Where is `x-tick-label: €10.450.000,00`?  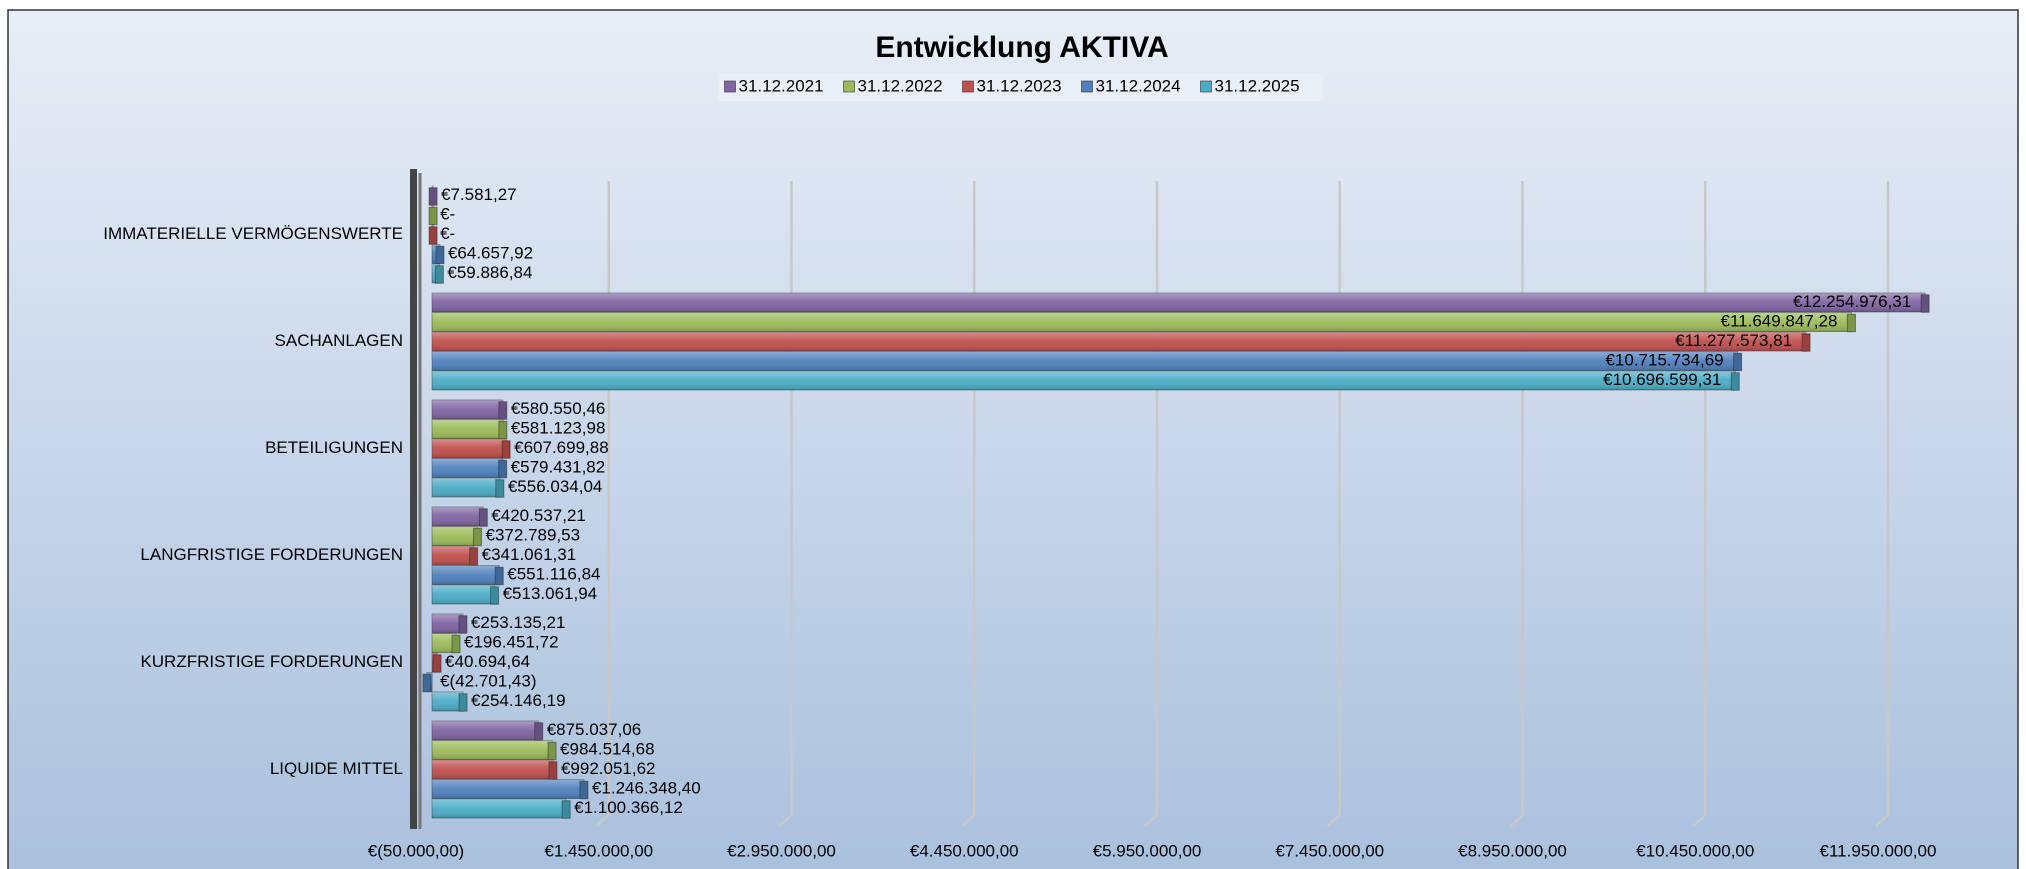
x-tick-label: €10.450.000,00 is located at coordinates (1695, 850).